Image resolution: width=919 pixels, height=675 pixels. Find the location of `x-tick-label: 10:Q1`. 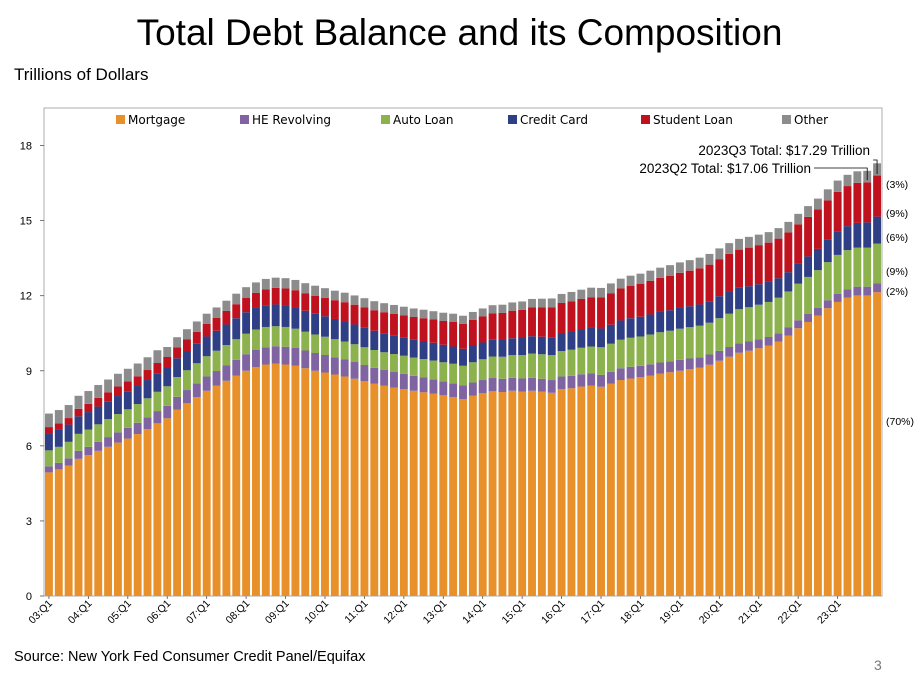

x-tick-label: 10:Q1 is located at coordinates (316, 612).